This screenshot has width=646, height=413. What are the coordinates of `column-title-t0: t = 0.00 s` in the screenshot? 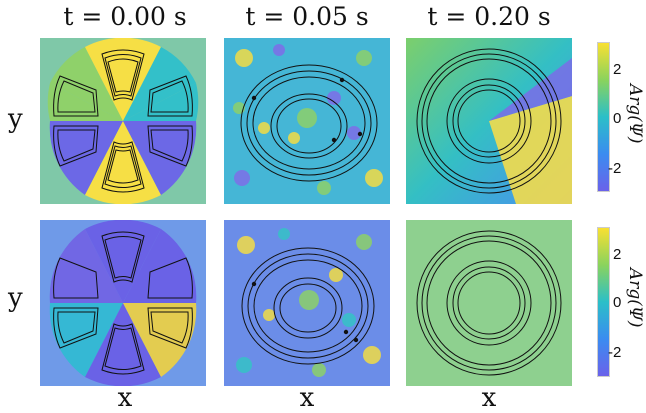 It's located at (125, 16).